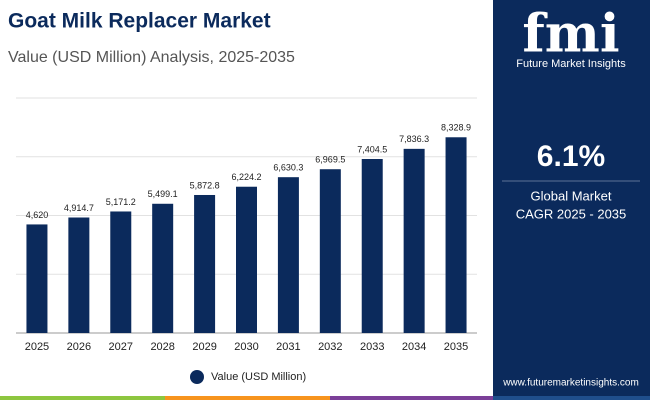 This screenshot has width=650, height=400. Describe the element at coordinates (246, 177) in the screenshot. I see `value-label: 6,224.2` at that location.